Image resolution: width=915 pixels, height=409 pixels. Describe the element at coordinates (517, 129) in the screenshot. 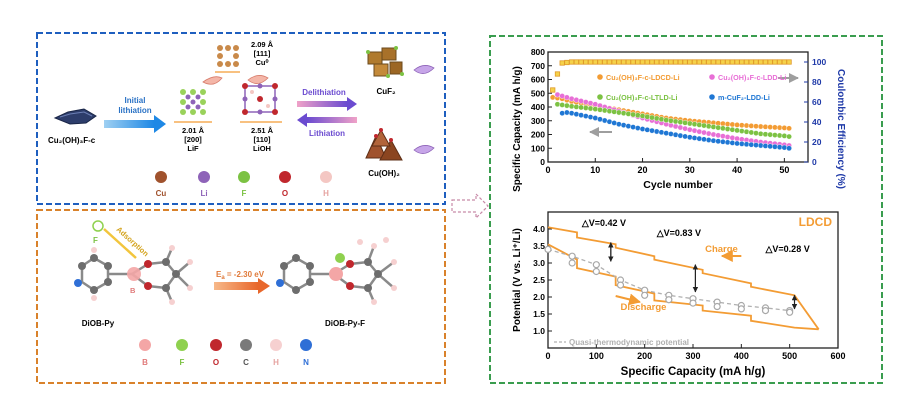

I see `y-axis-label: Specific Capacity (mA h/g)` at that location.